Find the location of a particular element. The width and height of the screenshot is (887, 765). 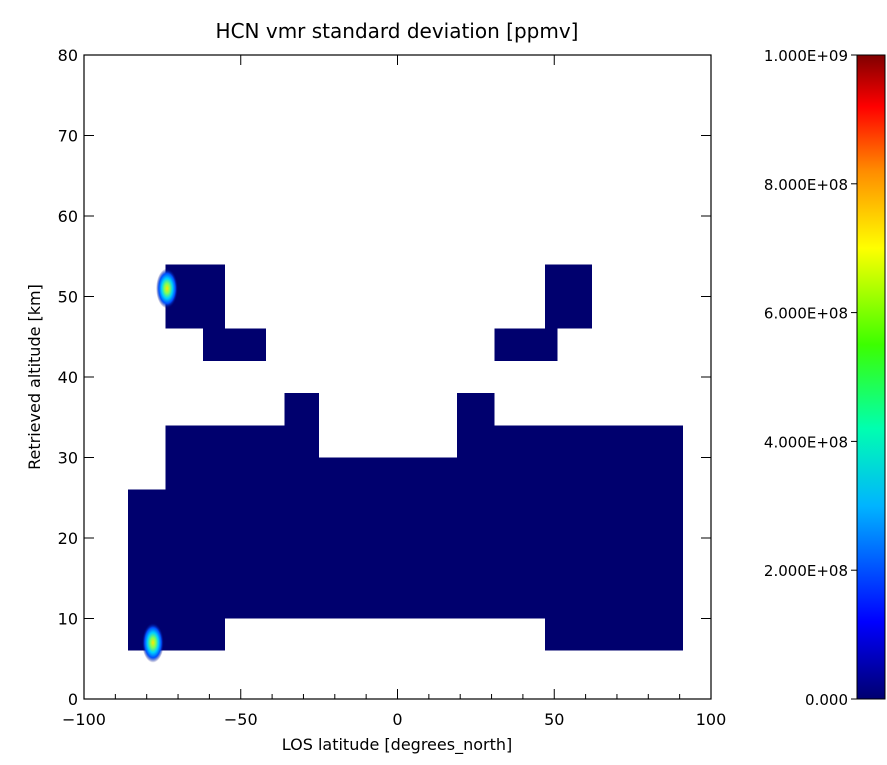

x-tick-label: 0 is located at coordinates (397, 719).